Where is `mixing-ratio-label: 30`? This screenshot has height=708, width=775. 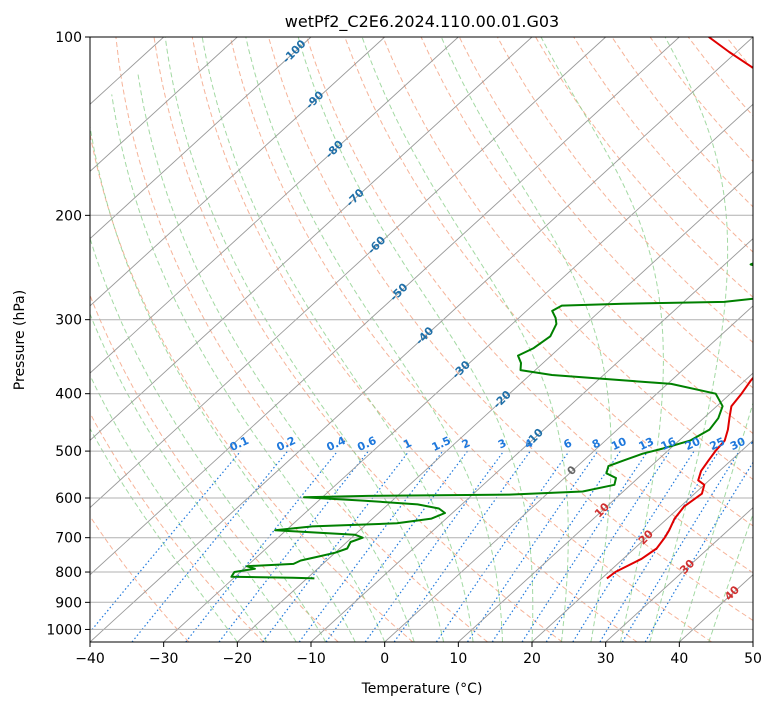
mixing-ratio-label: 30 is located at coordinates (738, 444).